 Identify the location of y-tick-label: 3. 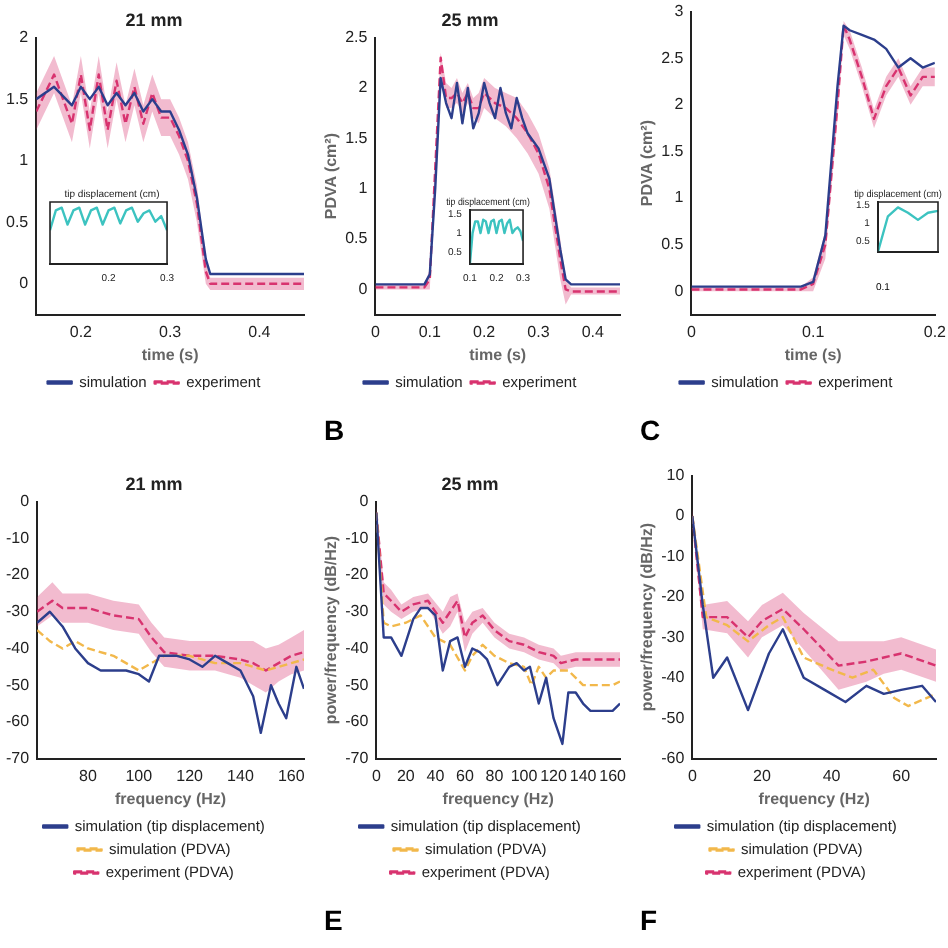
(679, 11).